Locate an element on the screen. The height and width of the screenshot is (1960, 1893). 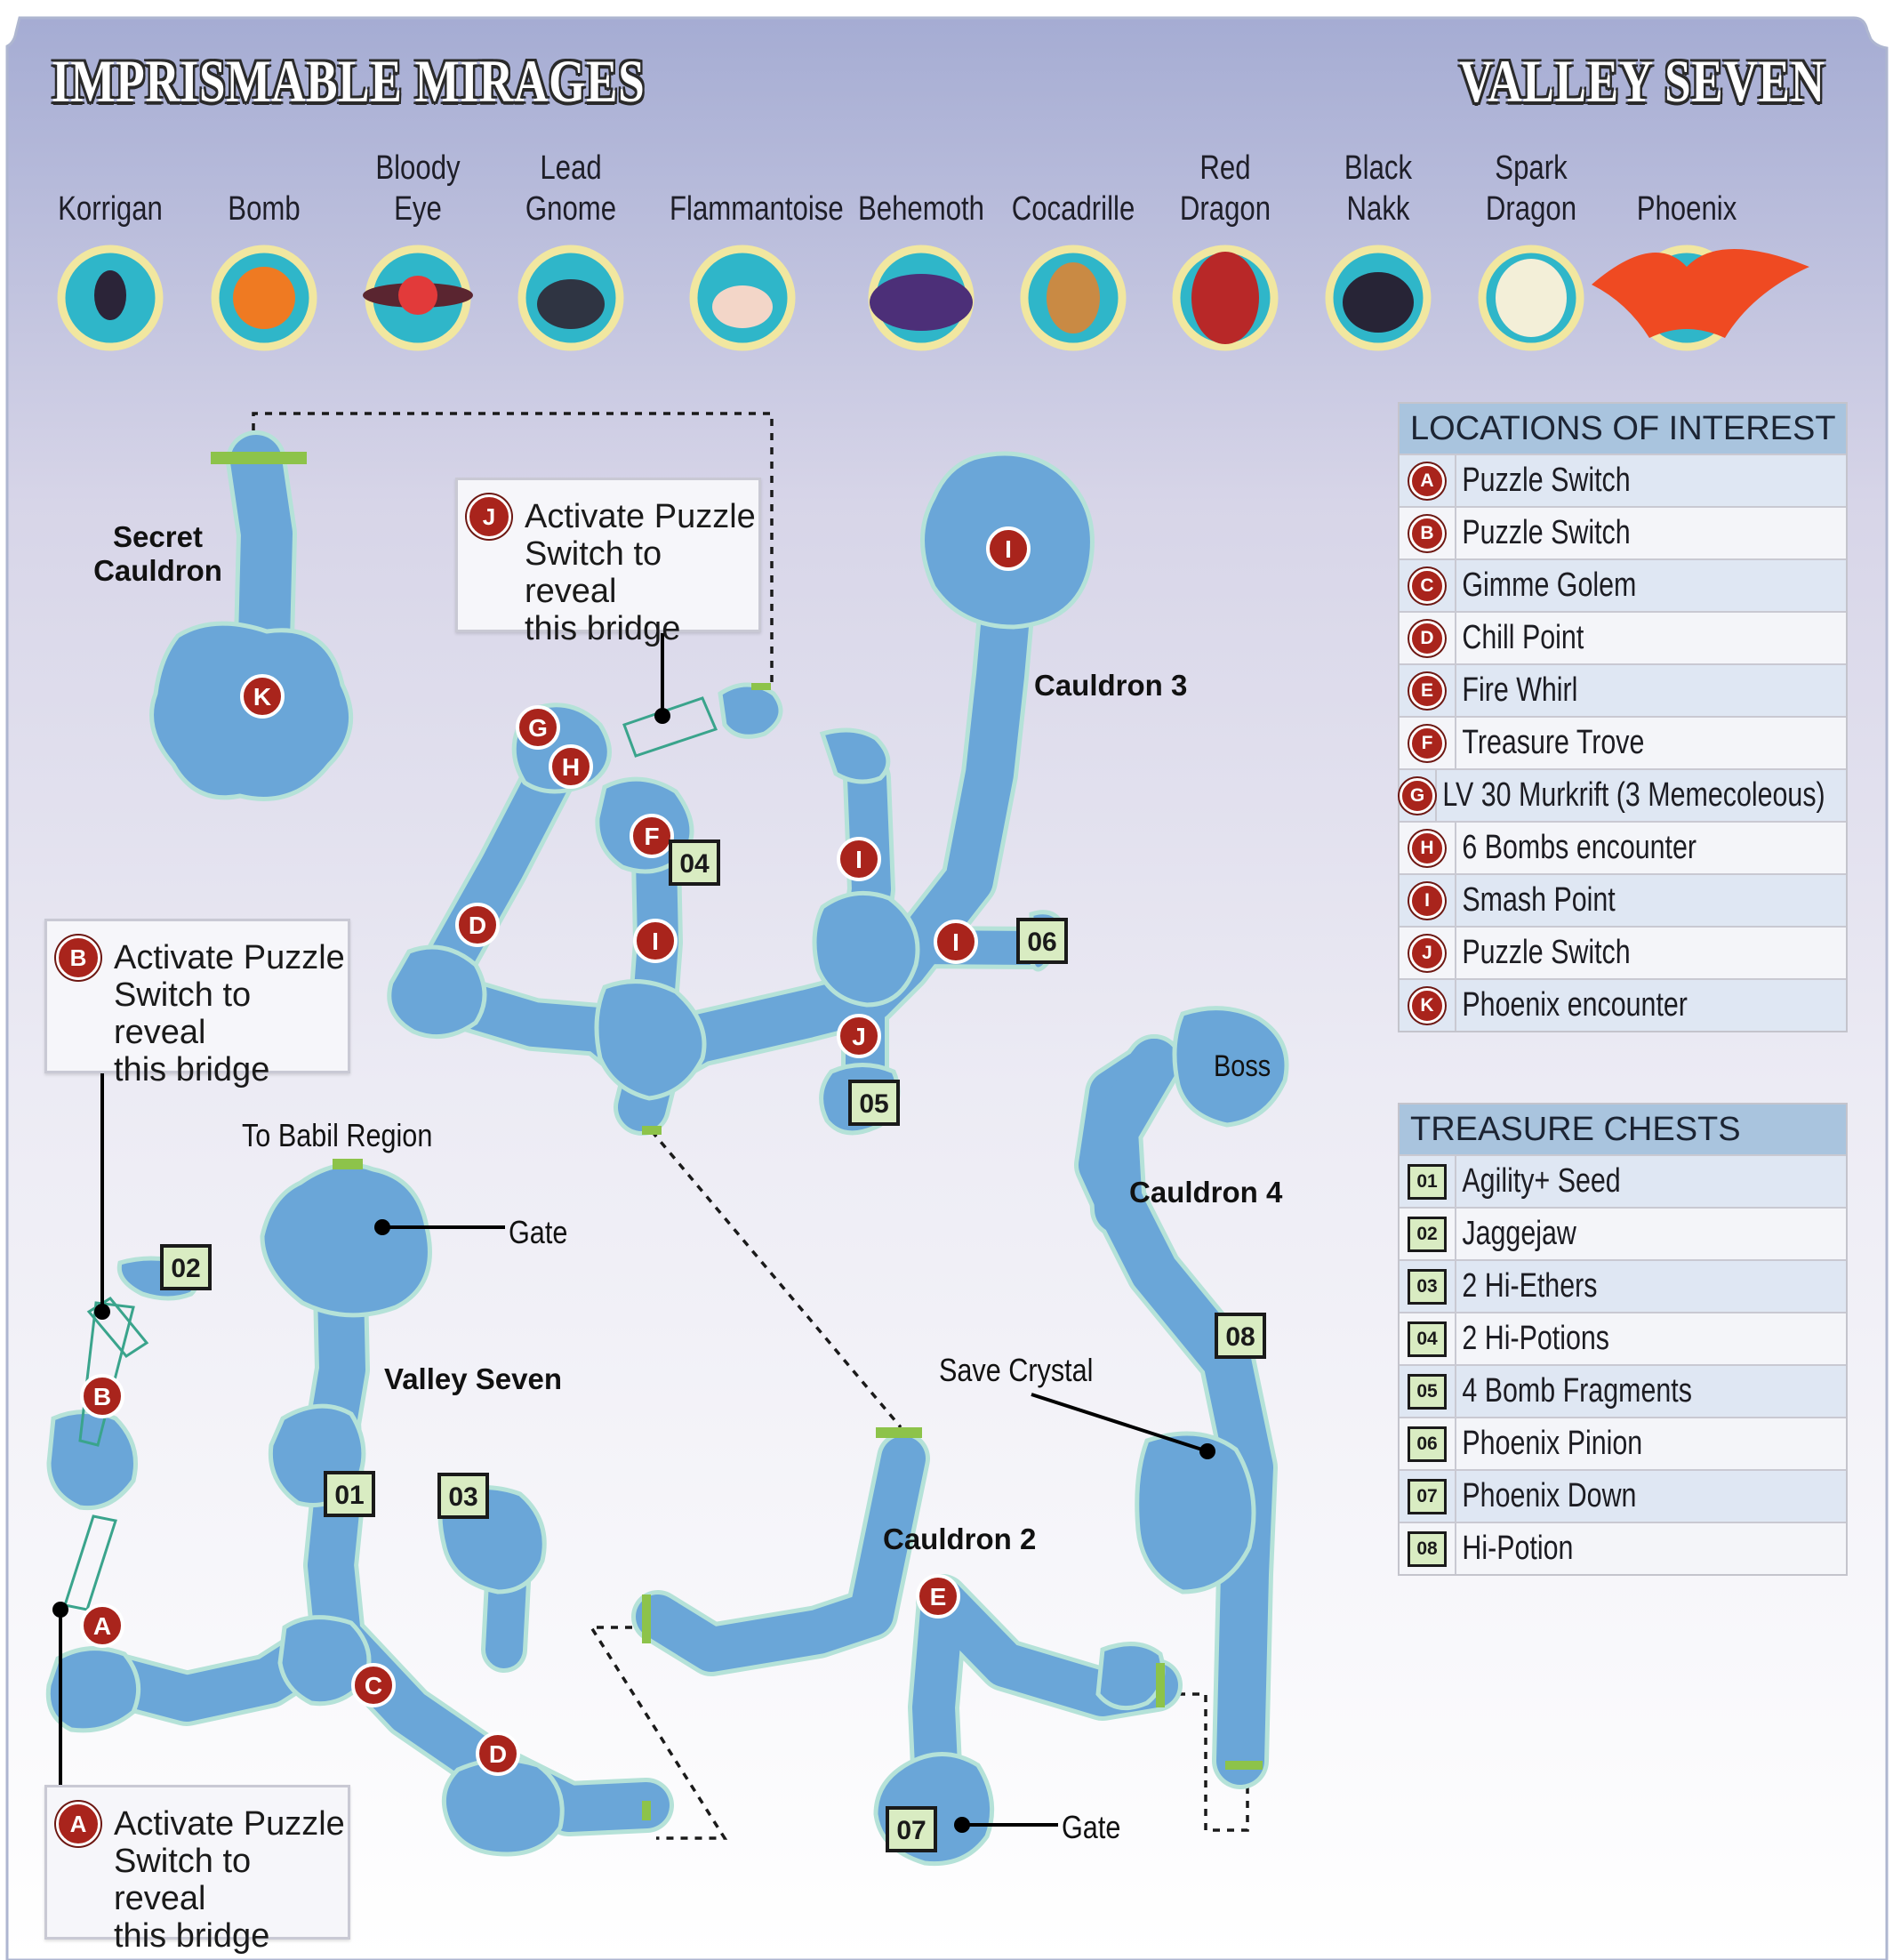
chest-label: 04 is located at coordinates (694, 864).